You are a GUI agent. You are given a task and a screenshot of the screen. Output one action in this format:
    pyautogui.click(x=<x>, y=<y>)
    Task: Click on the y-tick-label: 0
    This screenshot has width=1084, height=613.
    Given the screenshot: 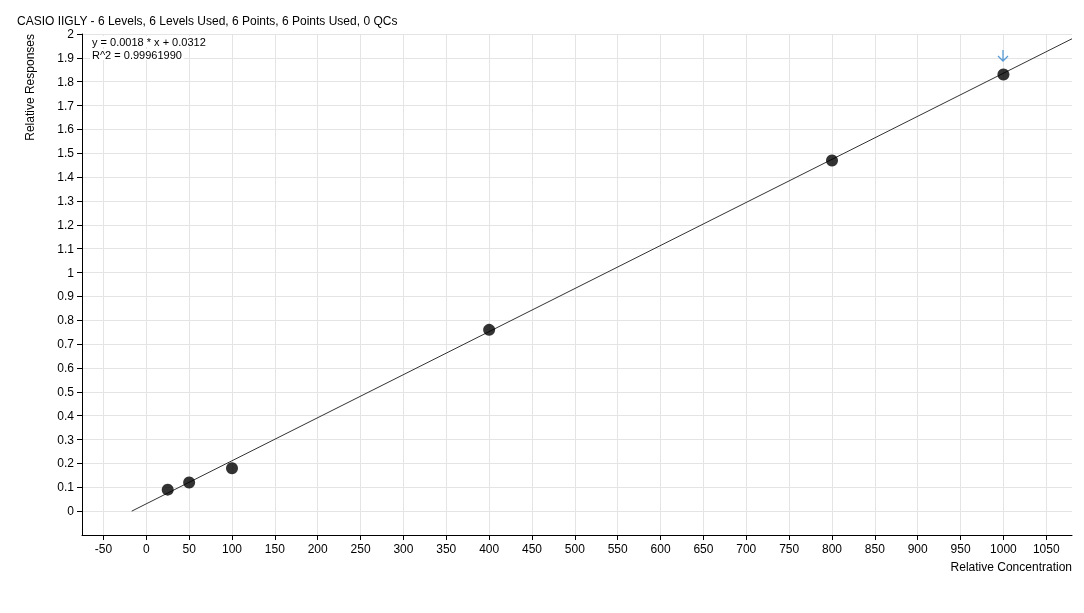 What is the action you would take?
    pyautogui.click(x=71, y=511)
    